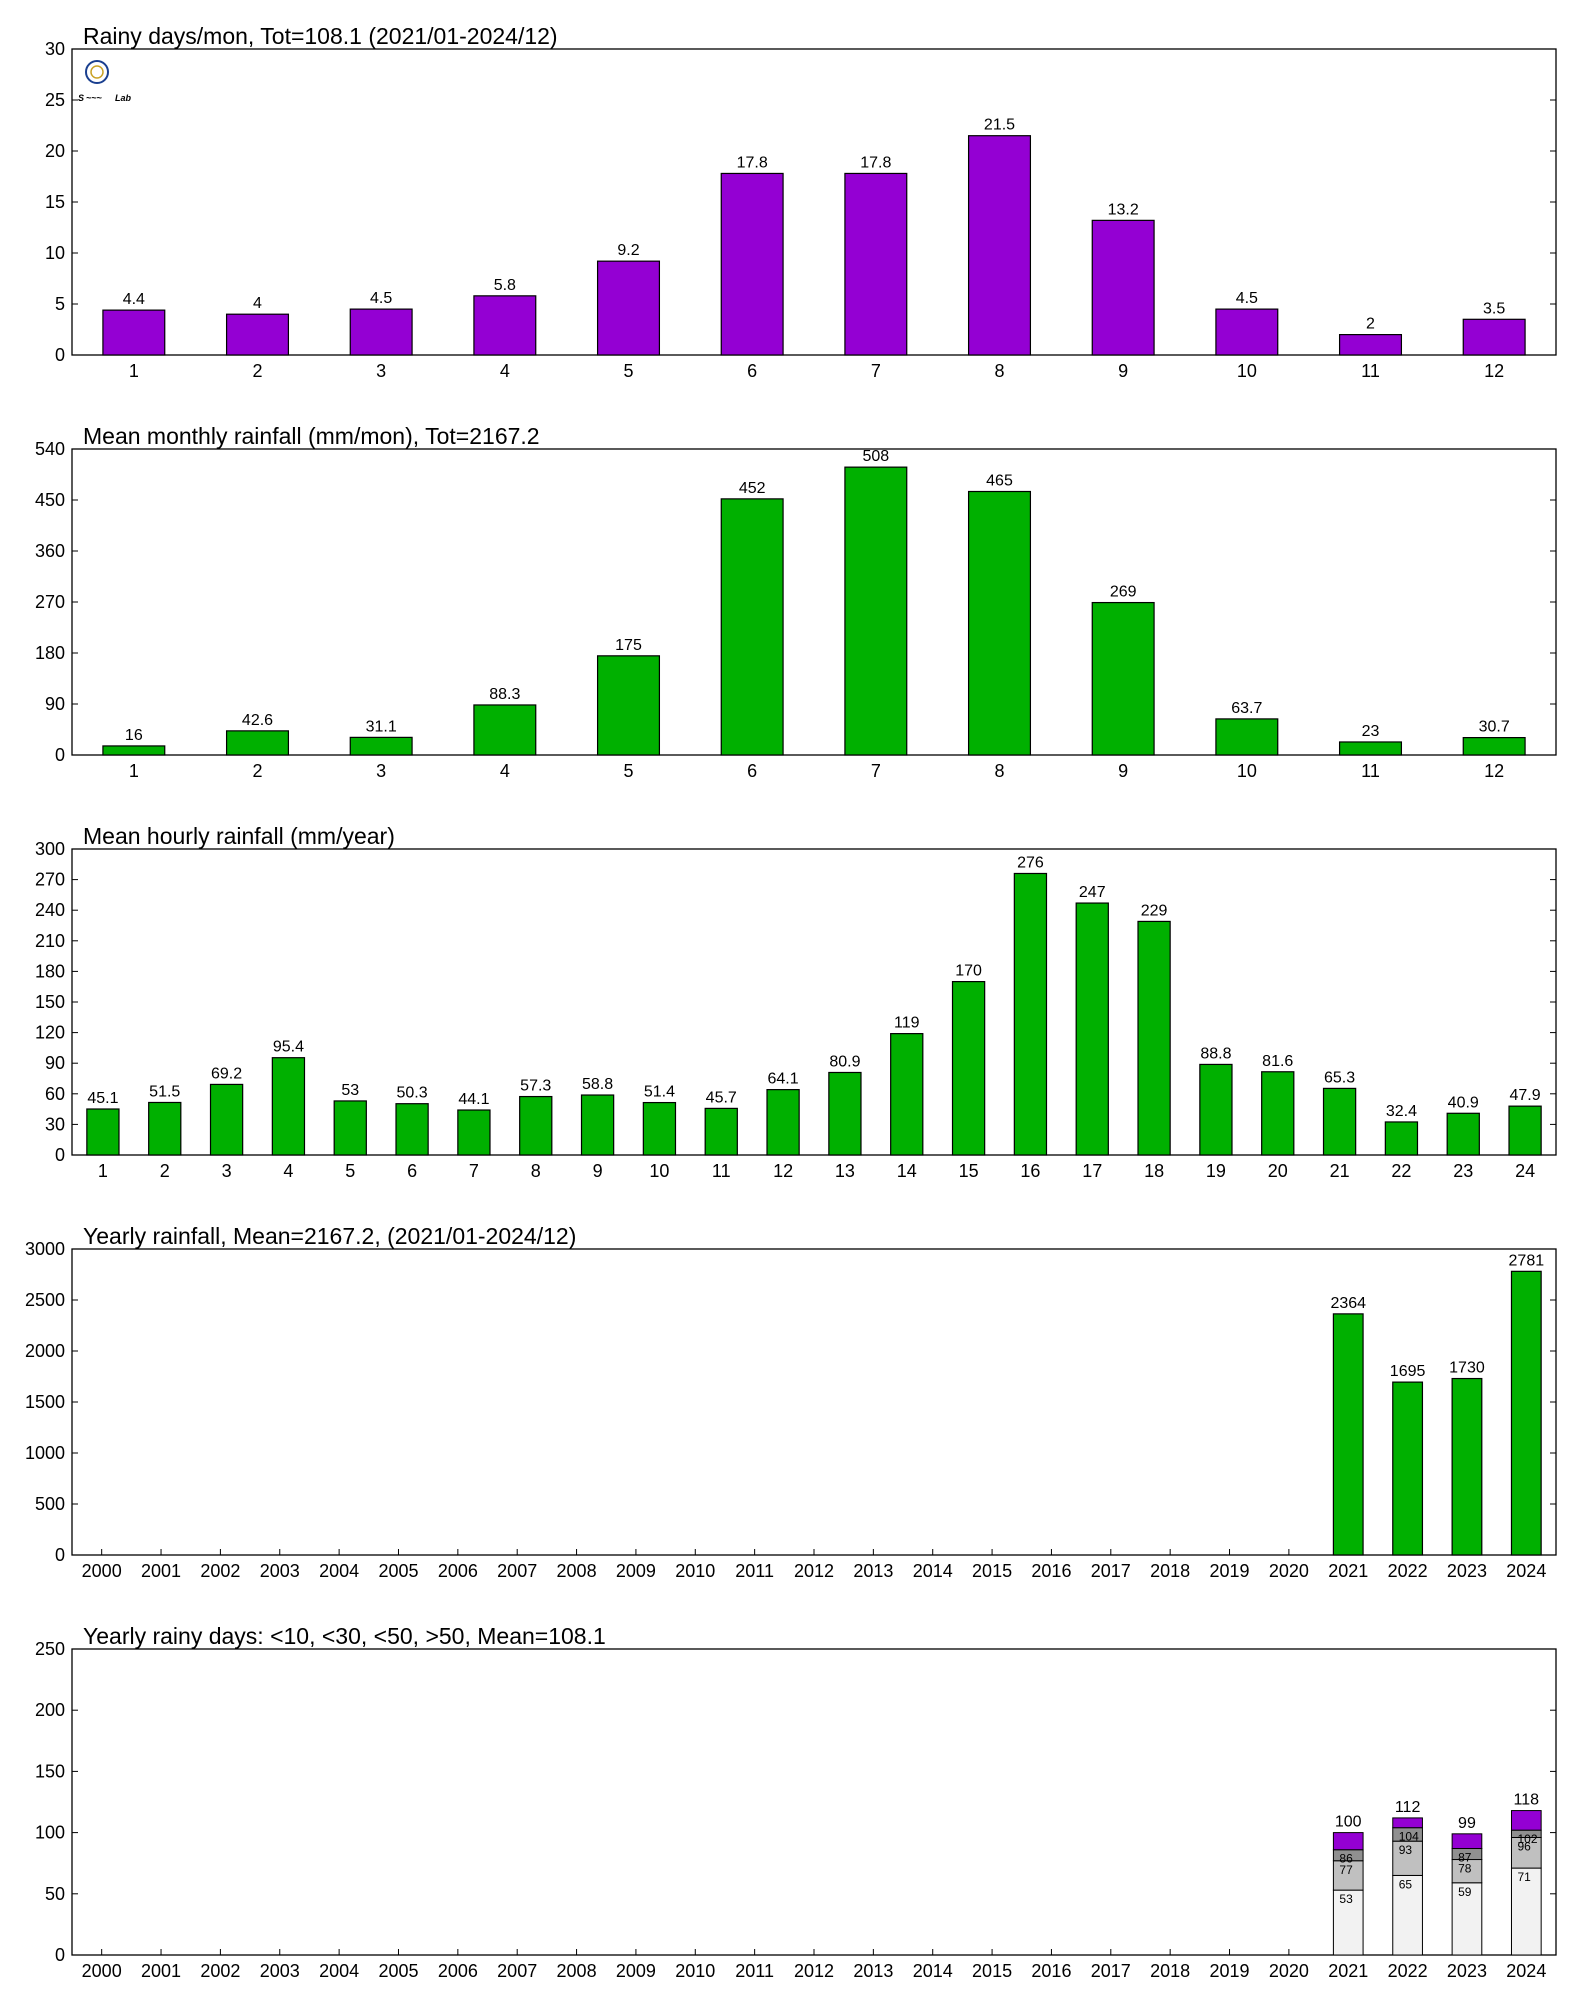 The height and width of the screenshot is (2000, 1580). Describe the element at coordinates (280, 1571) in the screenshot. I see `x-tick-label: 2003` at that location.